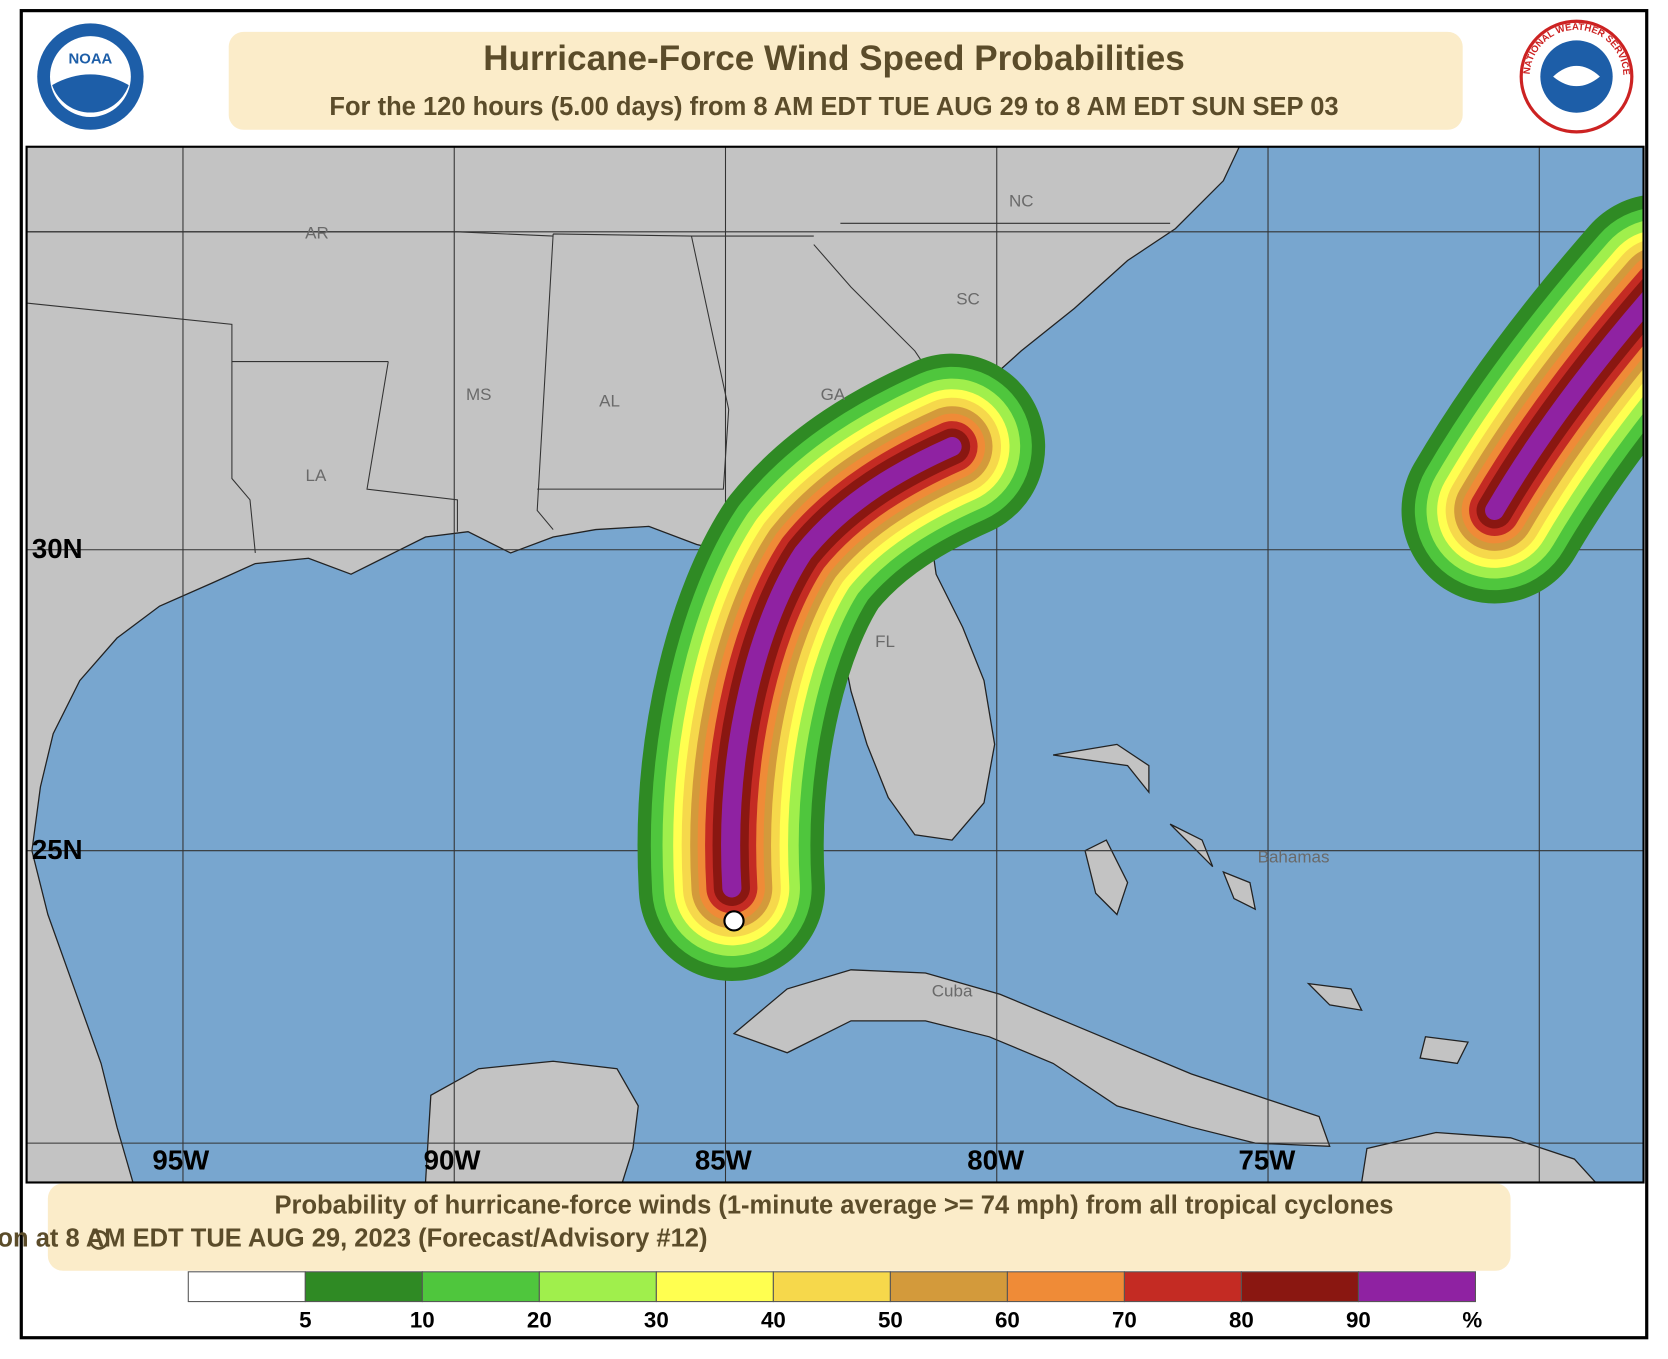  What do you see at coordinates (90, 76) in the screenshot?
I see `noaa-logo: NOAA` at bounding box center [90, 76].